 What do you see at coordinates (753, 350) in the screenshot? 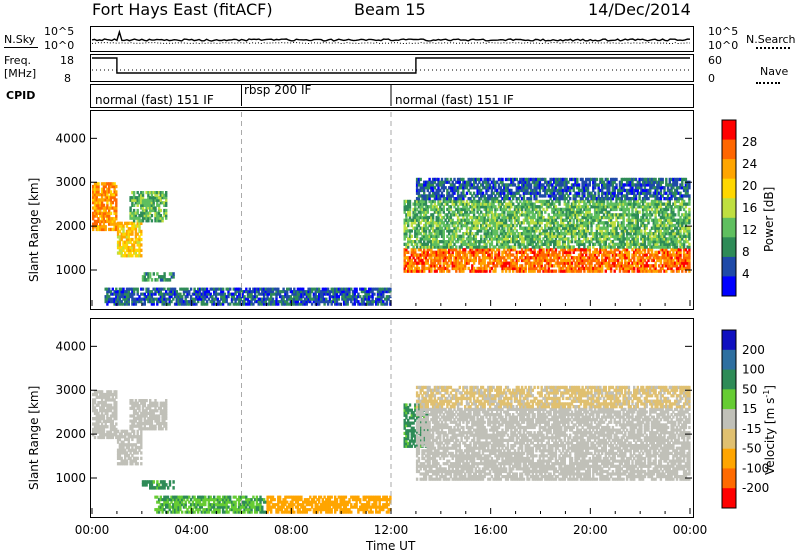
I see `velocity-colorbar-tick-0: 200` at bounding box center [753, 350].